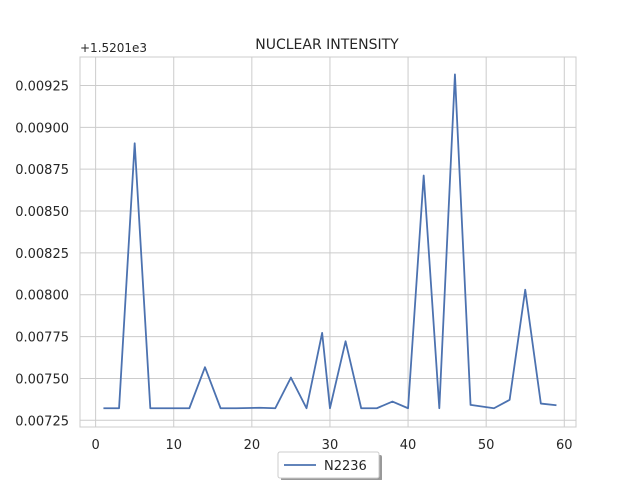 This screenshot has height=480, width=640. Describe the element at coordinates (42, 128) in the screenshot. I see `y-tick-label: 0.00900` at that location.